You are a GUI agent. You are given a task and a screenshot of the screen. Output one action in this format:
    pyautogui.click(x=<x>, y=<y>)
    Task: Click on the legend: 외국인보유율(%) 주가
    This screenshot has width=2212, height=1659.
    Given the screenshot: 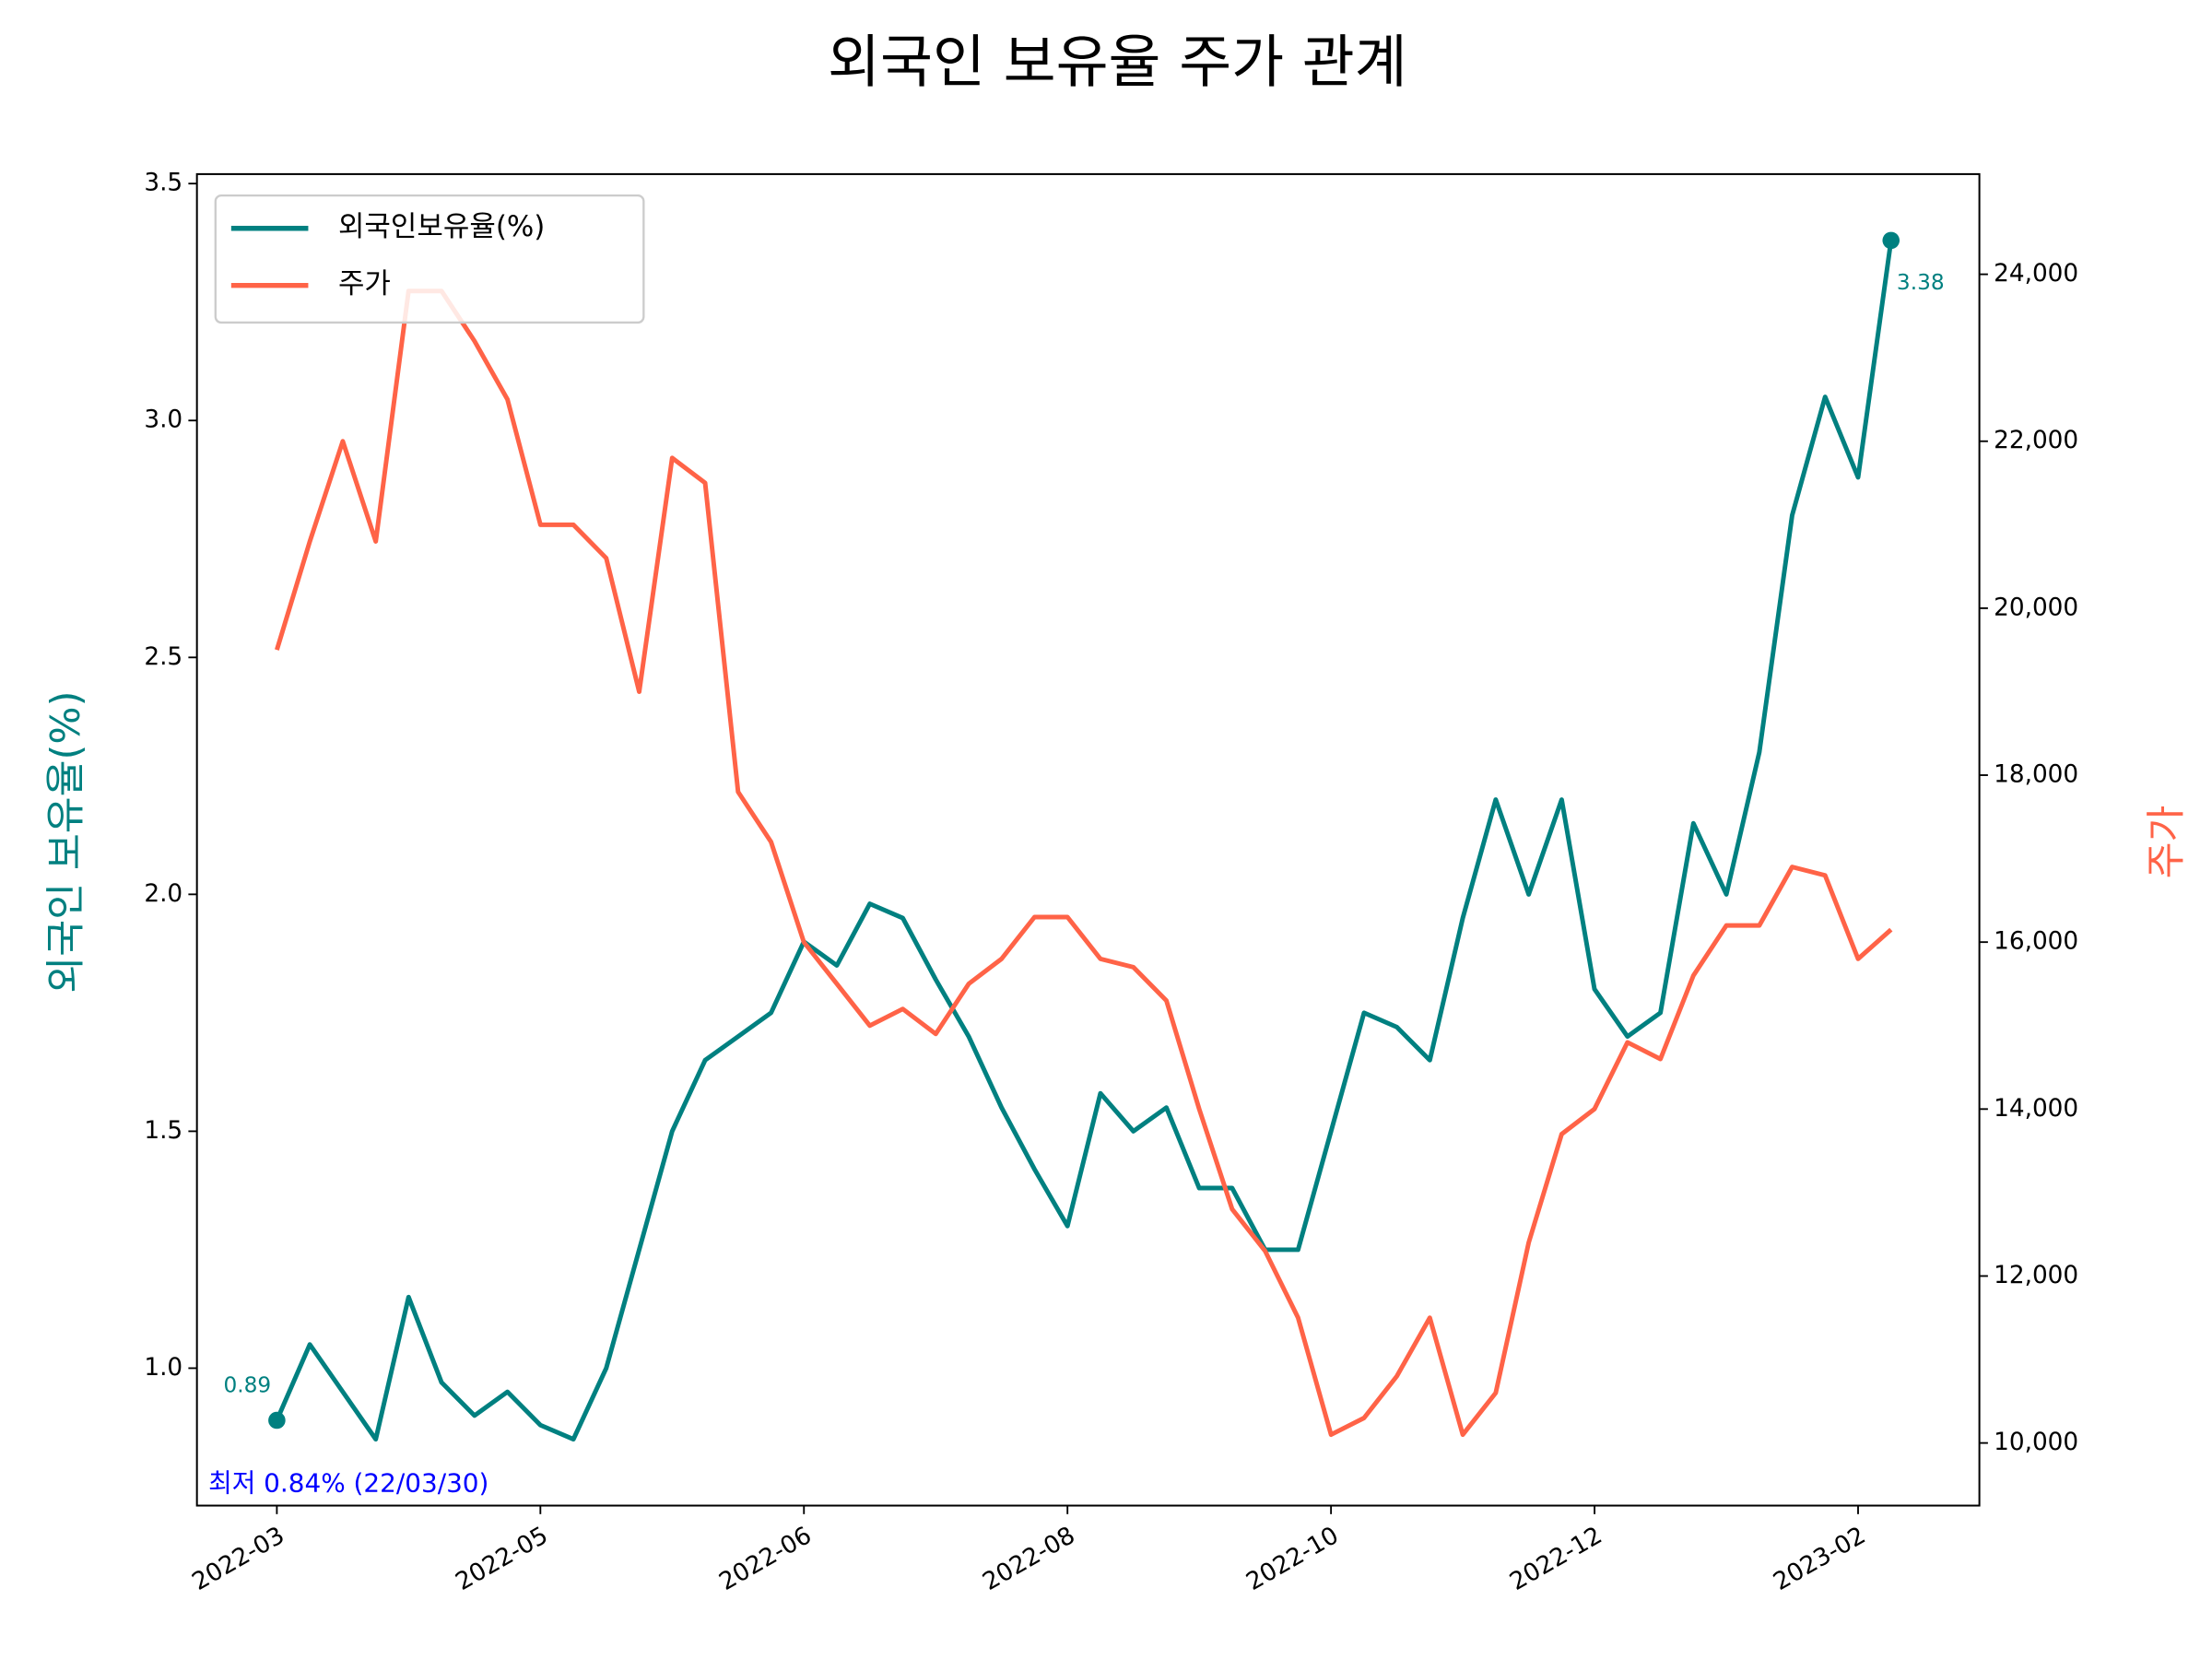 What is the action you would take?
    pyautogui.click(x=429, y=259)
    